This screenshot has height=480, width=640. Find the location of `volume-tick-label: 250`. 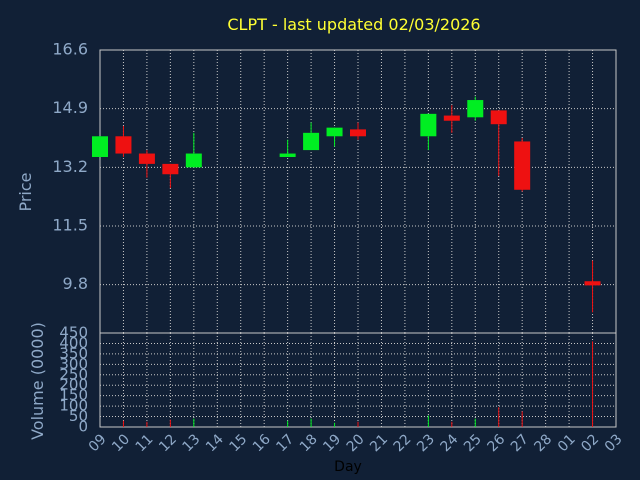

volume-tick-label: 250 is located at coordinates (73, 374).